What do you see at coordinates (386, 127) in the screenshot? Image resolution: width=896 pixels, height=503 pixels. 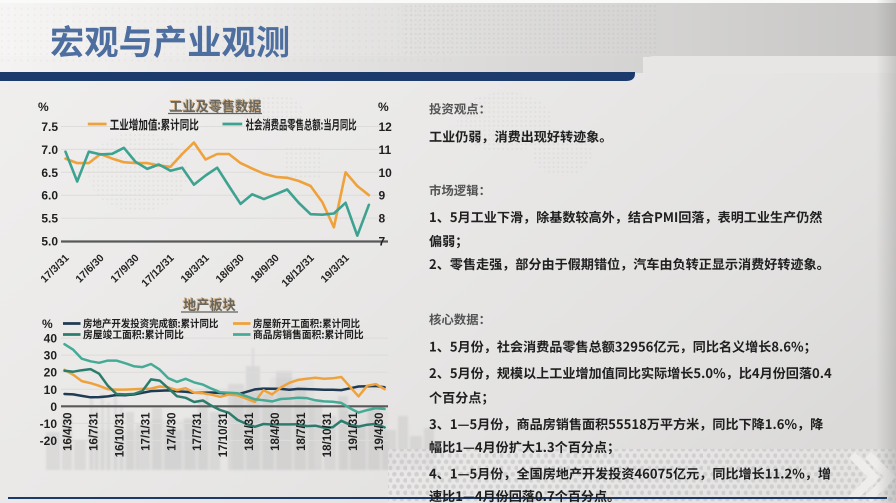 I see `svg-text: 12` at bounding box center [386, 127].